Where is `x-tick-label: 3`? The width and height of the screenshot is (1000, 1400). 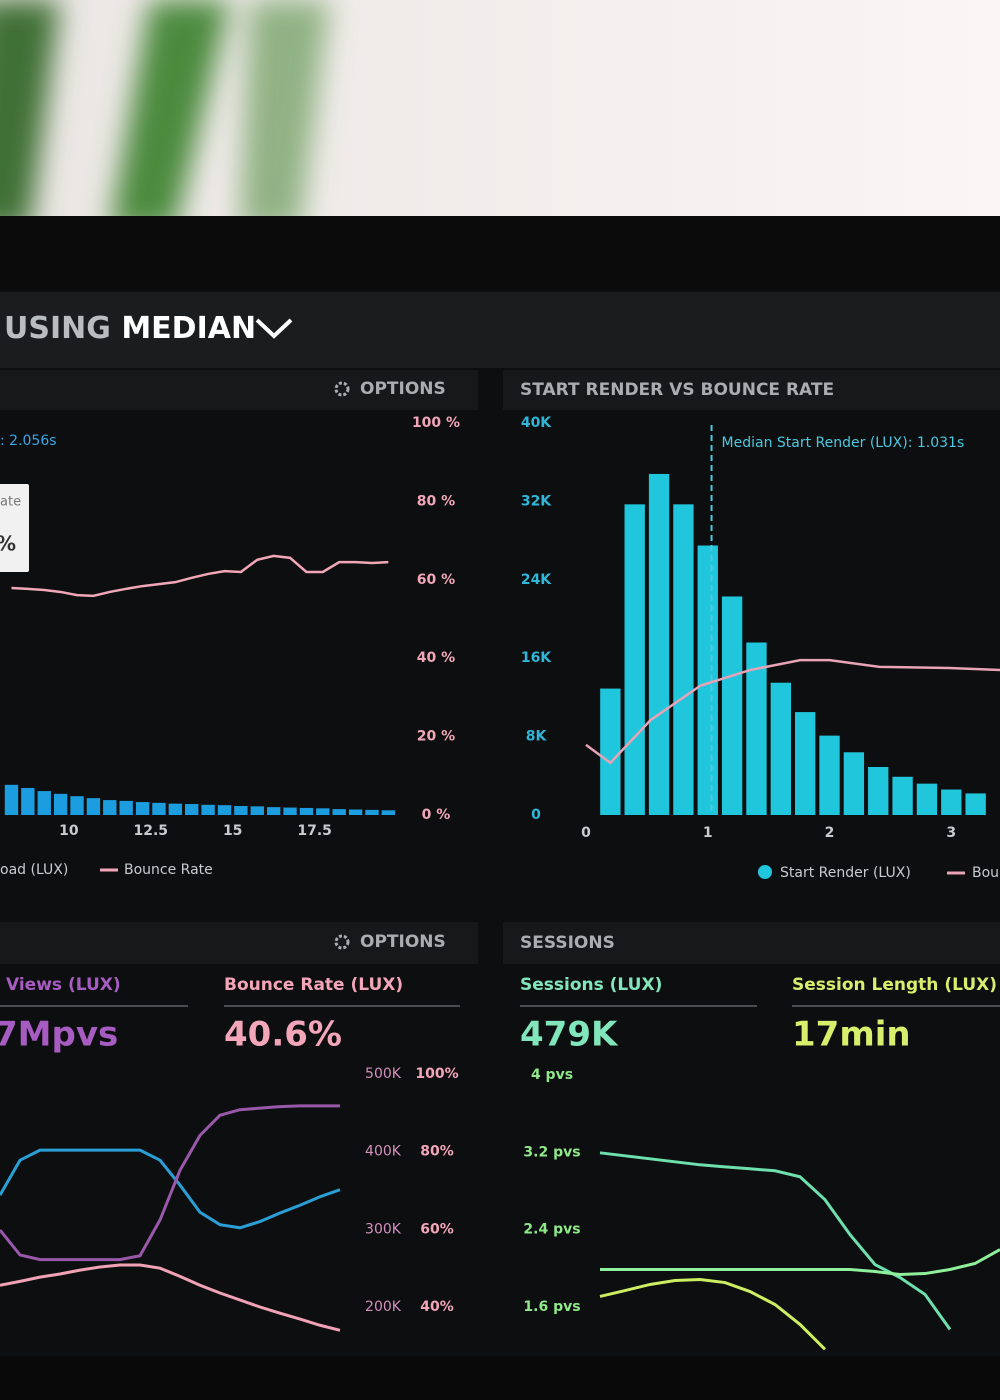
x-tick-label: 3 is located at coordinates (951, 833).